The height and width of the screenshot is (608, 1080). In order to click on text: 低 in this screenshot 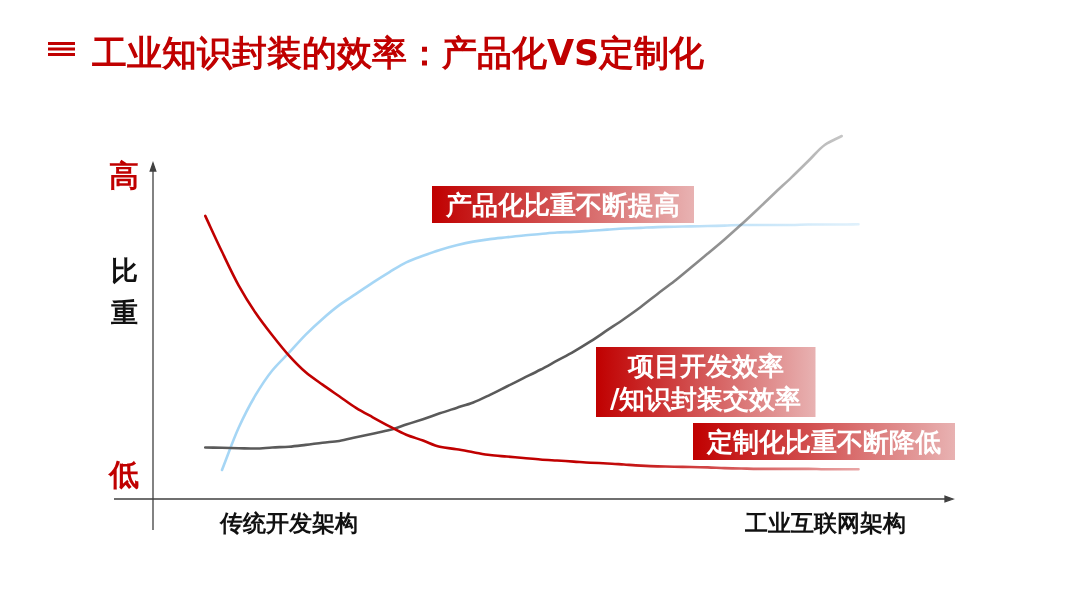, I will do `click(123, 474)`.